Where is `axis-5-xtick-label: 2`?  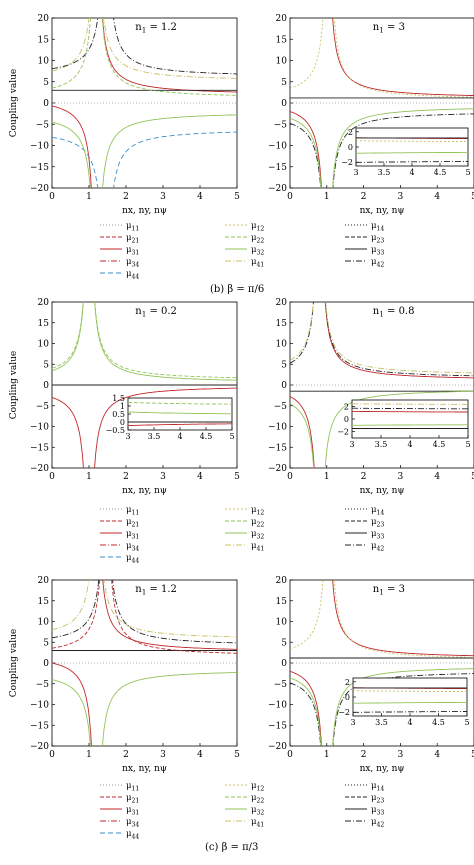 axis-5-xtick-label: 2 is located at coordinates (364, 755).